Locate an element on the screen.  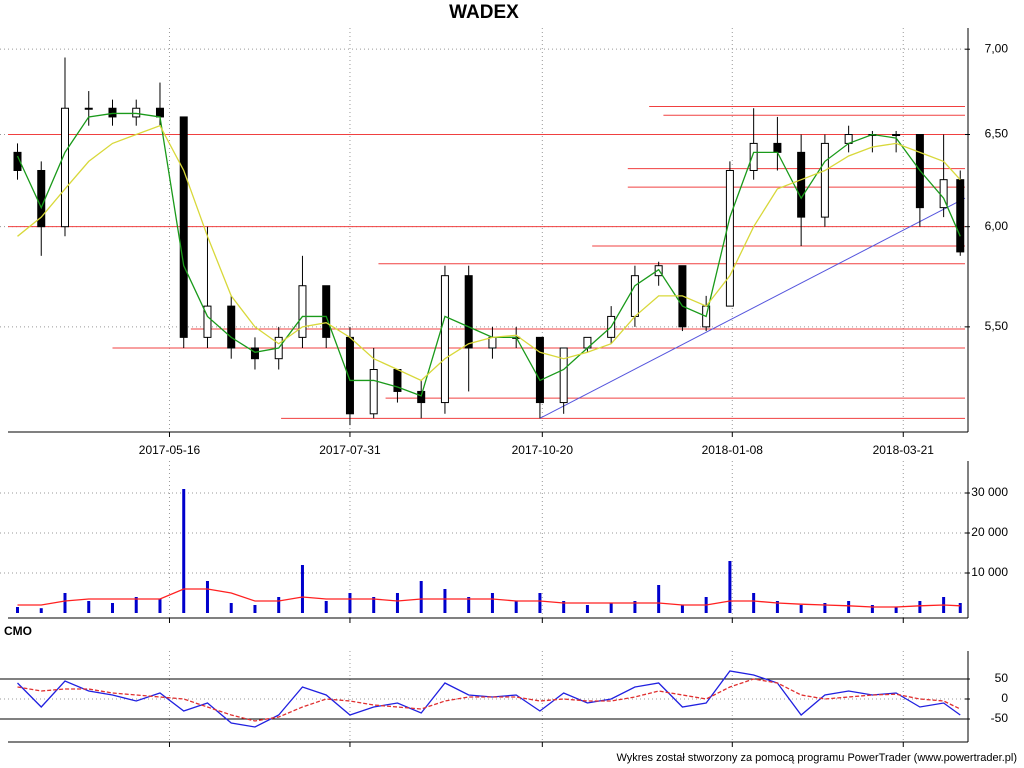
y-tick-label: 30 000 is located at coordinates (989, 492).